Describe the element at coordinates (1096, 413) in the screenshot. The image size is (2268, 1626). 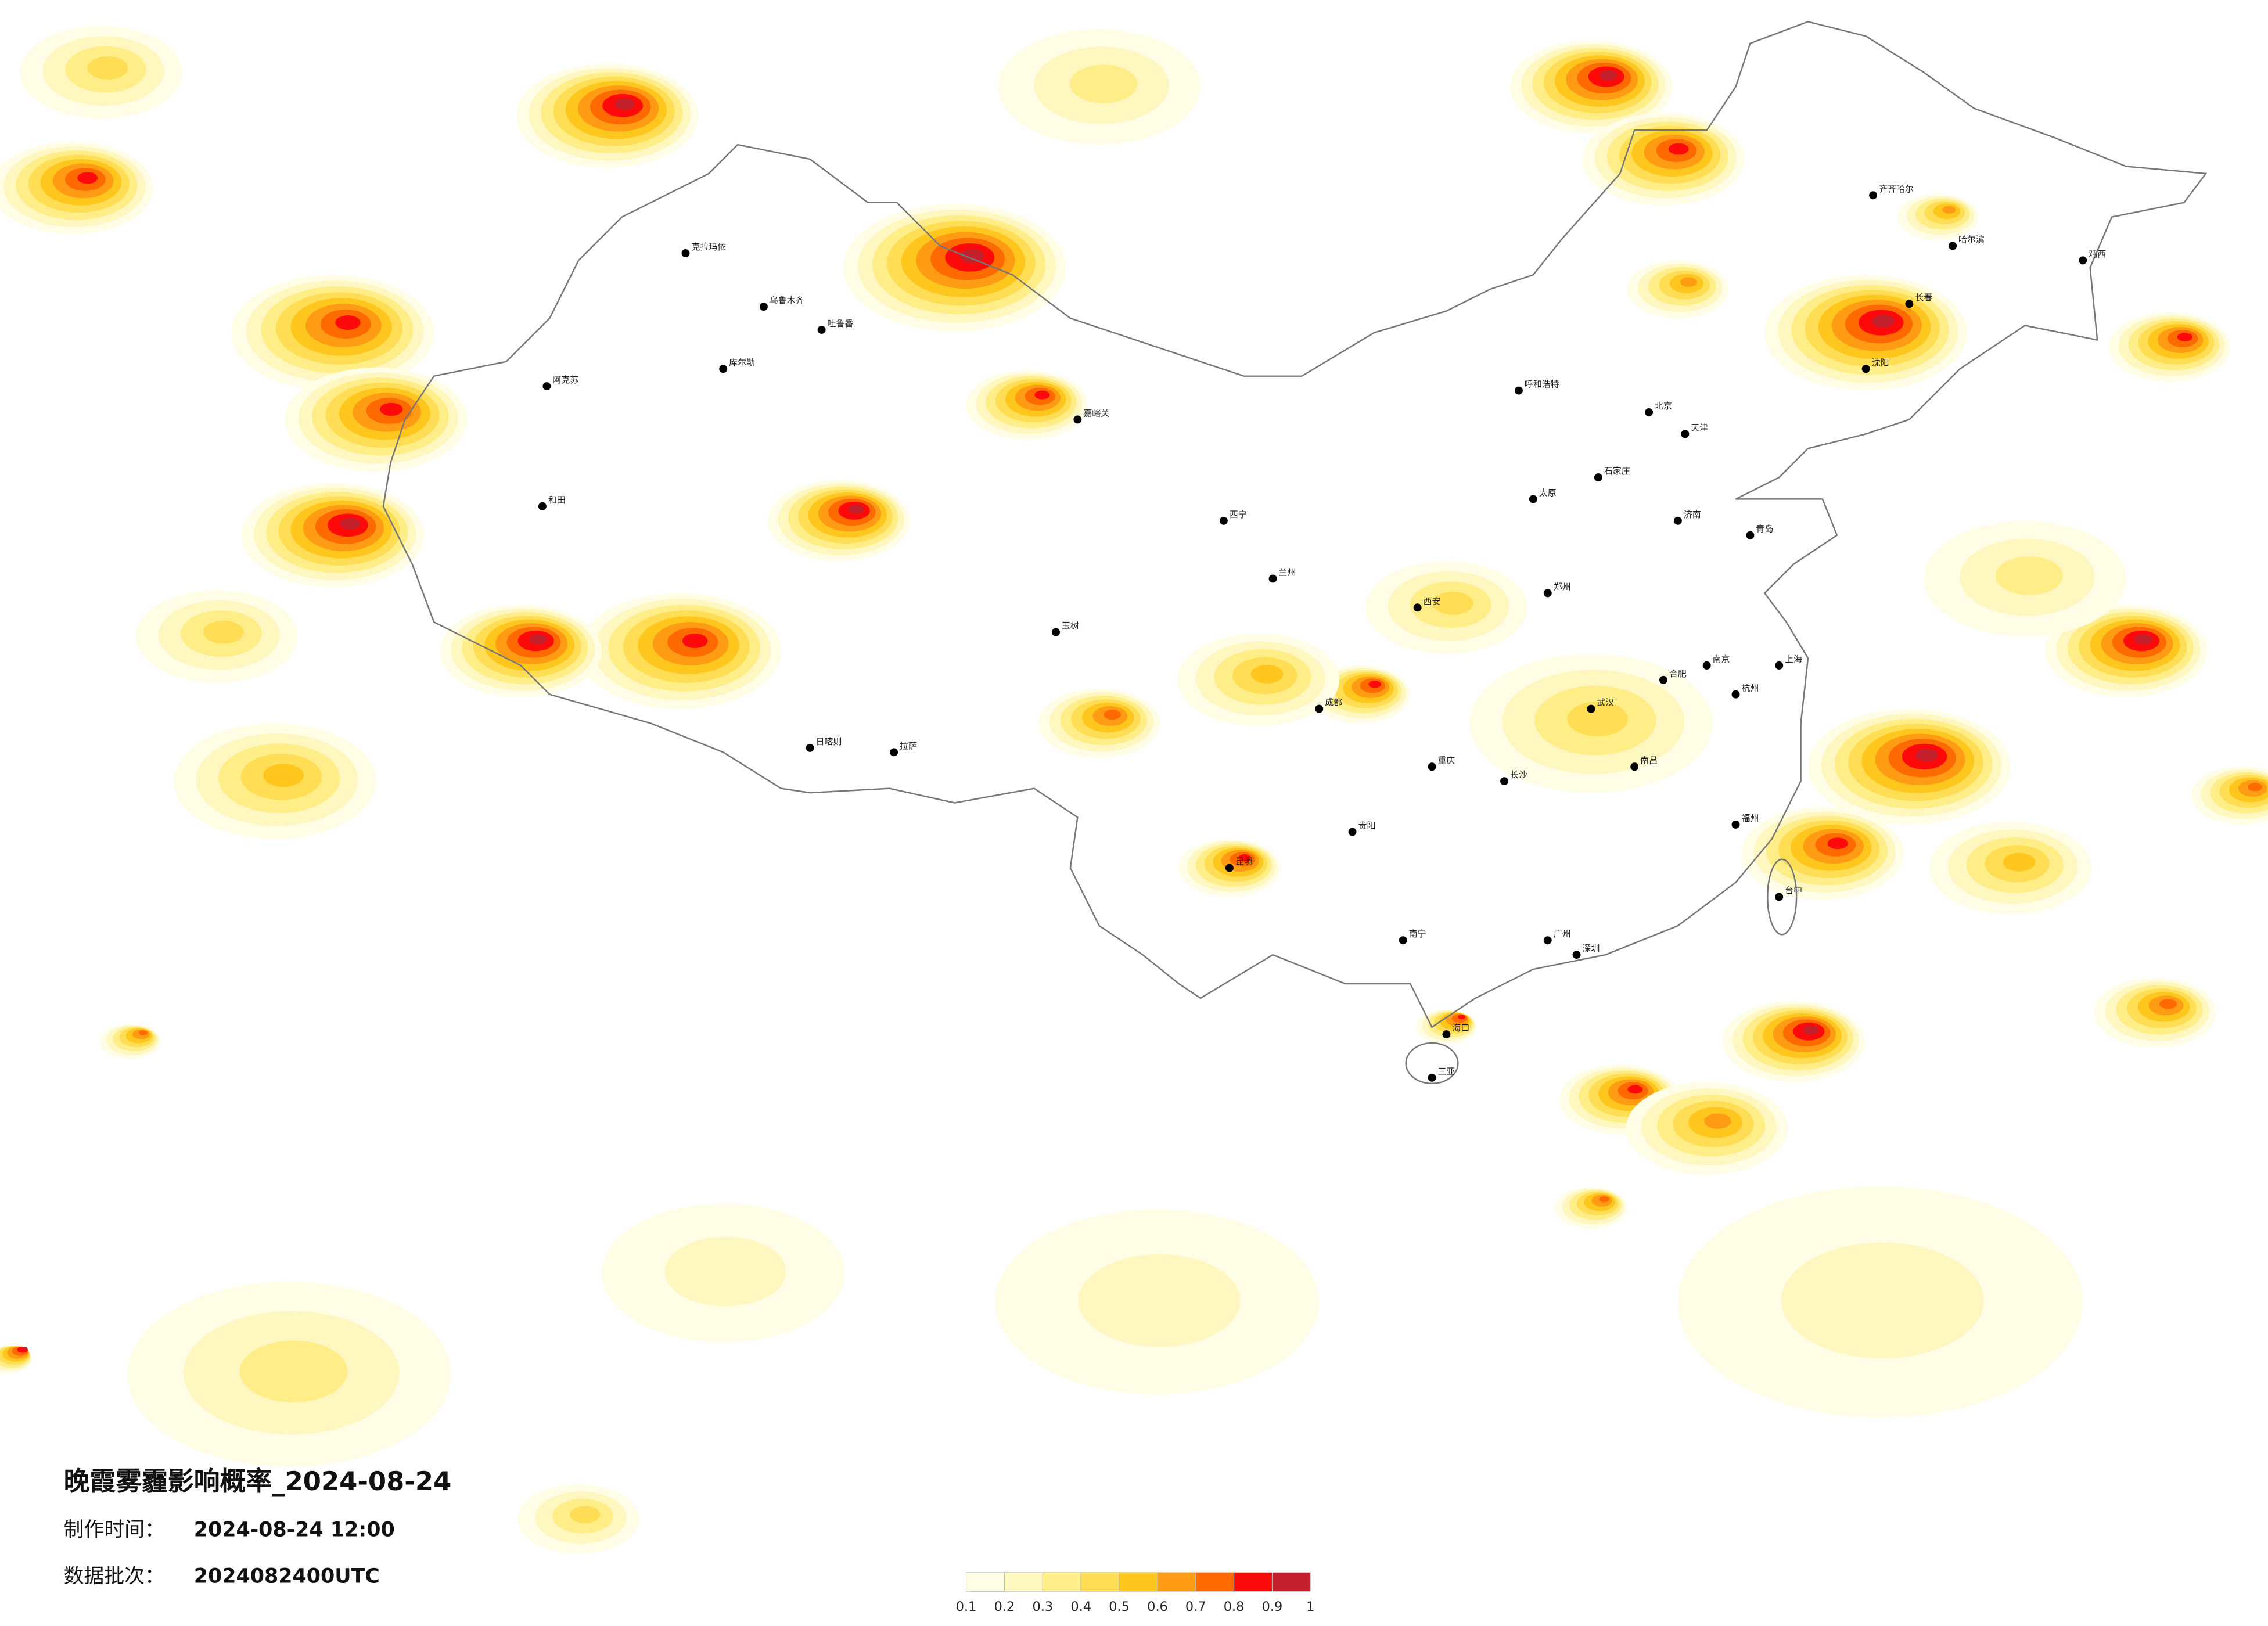
I see `city-label: 嘉峪关` at that location.